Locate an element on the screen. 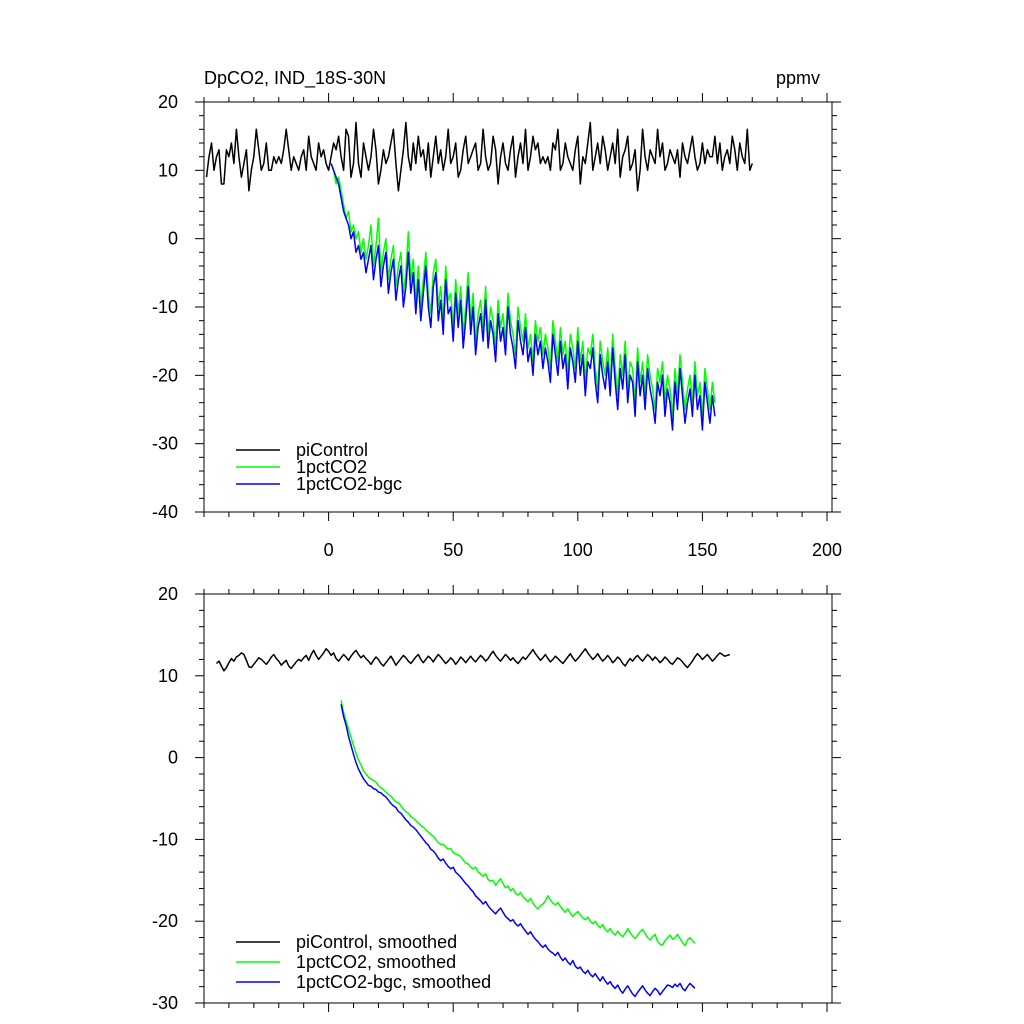 The width and height of the screenshot is (1024, 1024). x-tick-label: 0 is located at coordinates (329, 550).